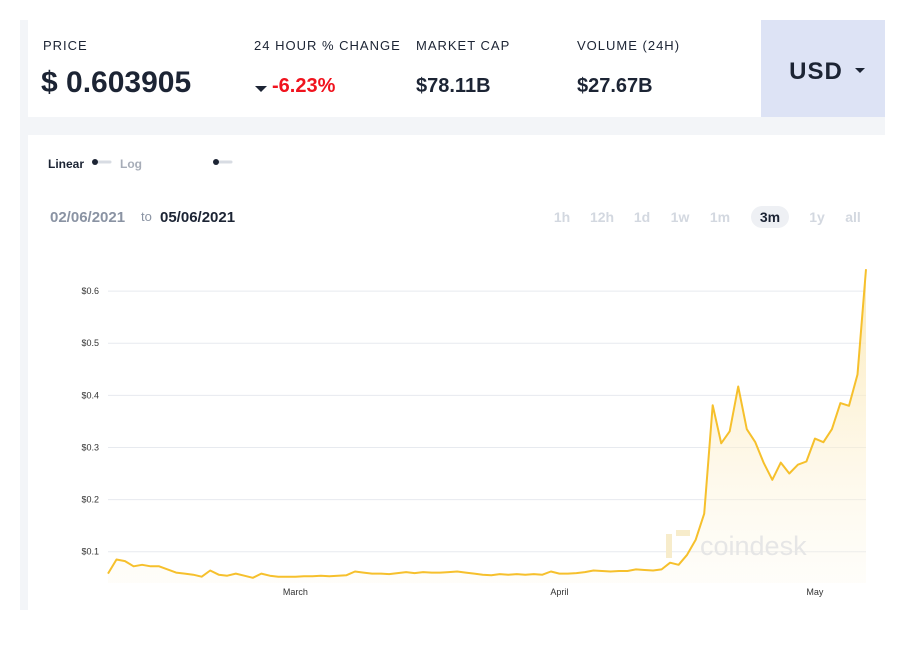  What do you see at coordinates (559, 592) in the screenshot?
I see `x-tick-label: April` at bounding box center [559, 592].